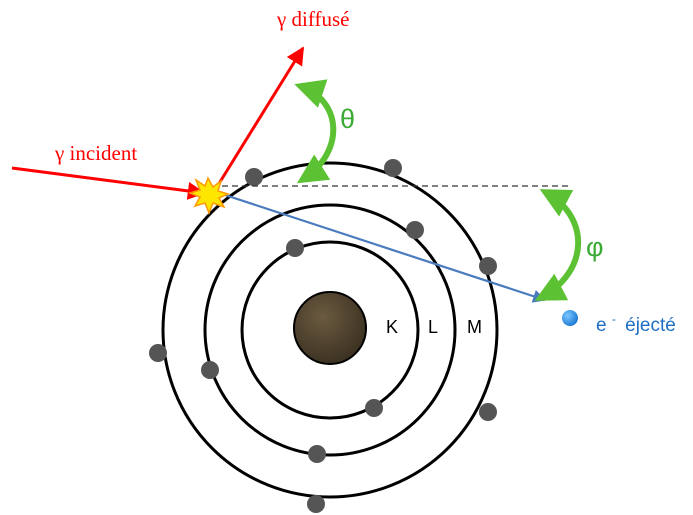 This screenshot has width=693, height=515. I want to click on scattered-photon-arrow, so click(259, 118).